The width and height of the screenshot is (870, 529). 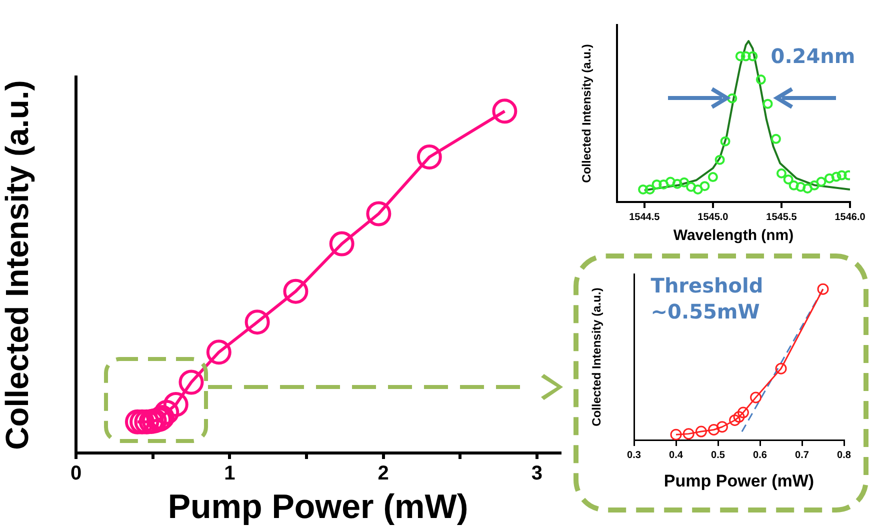 I want to click on x-axis-title: Wavelength (nm), so click(x=733, y=235).